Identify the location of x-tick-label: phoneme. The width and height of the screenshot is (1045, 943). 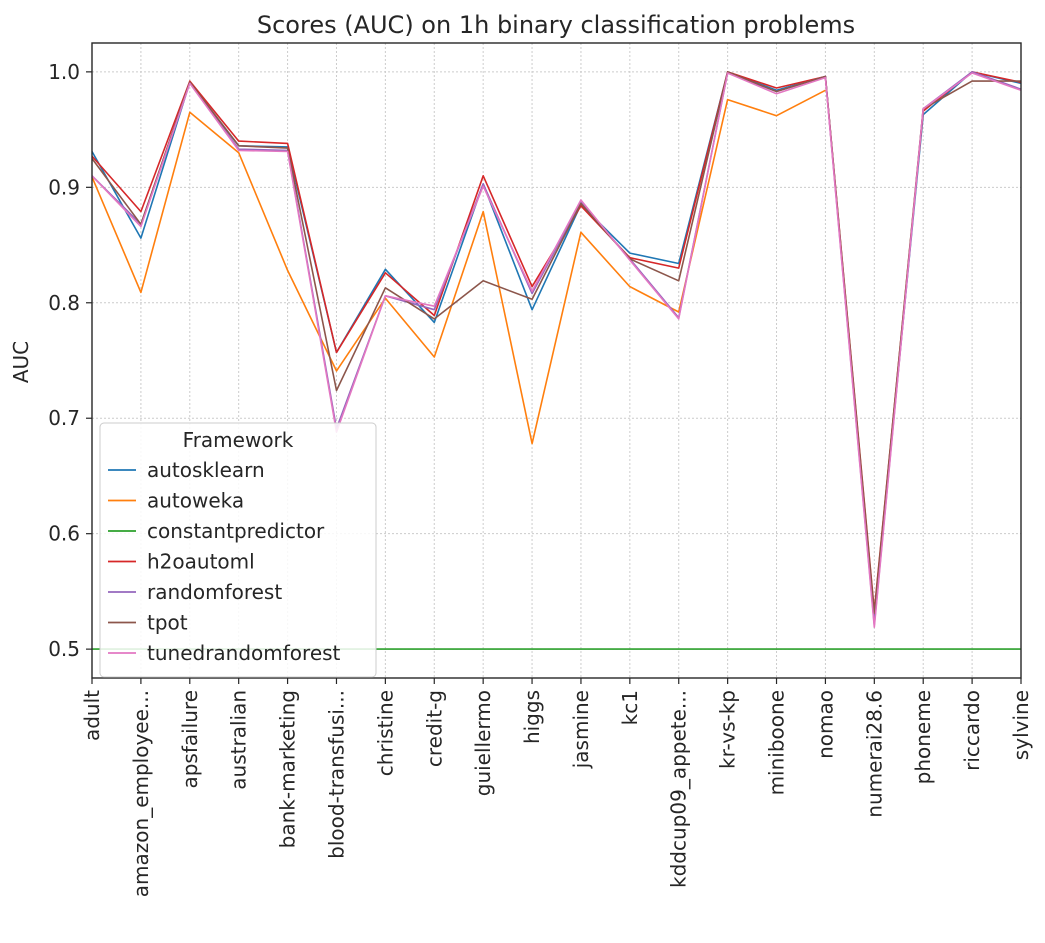
(923, 737).